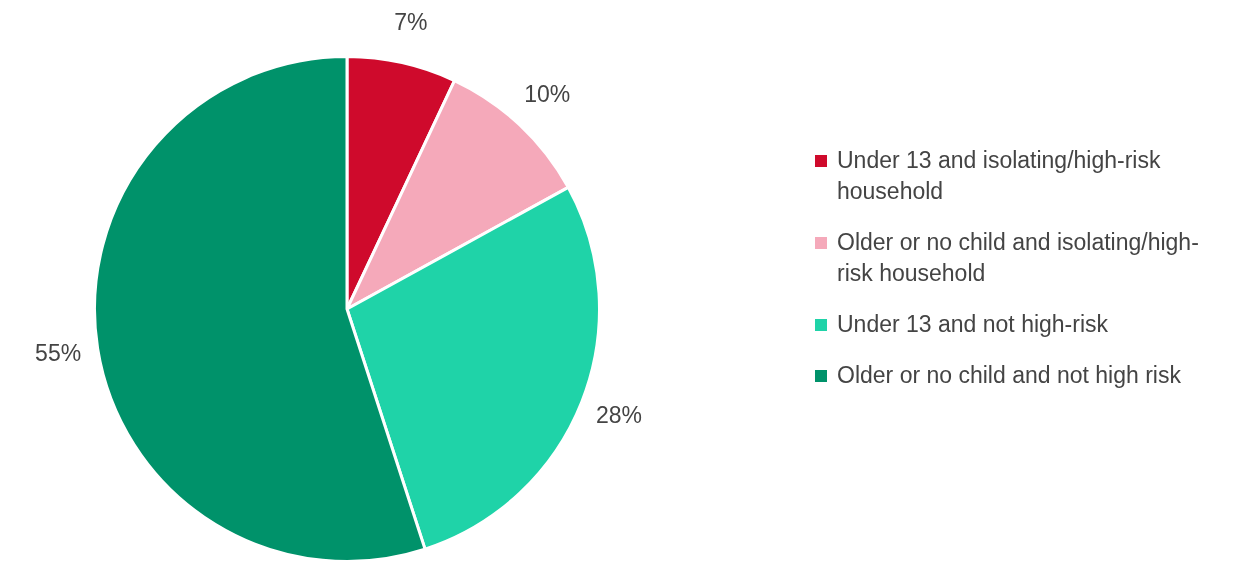  What do you see at coordinates (58, 353) in the screenshot?
I see `data-label: 55%` at bounding box center [58, 353].